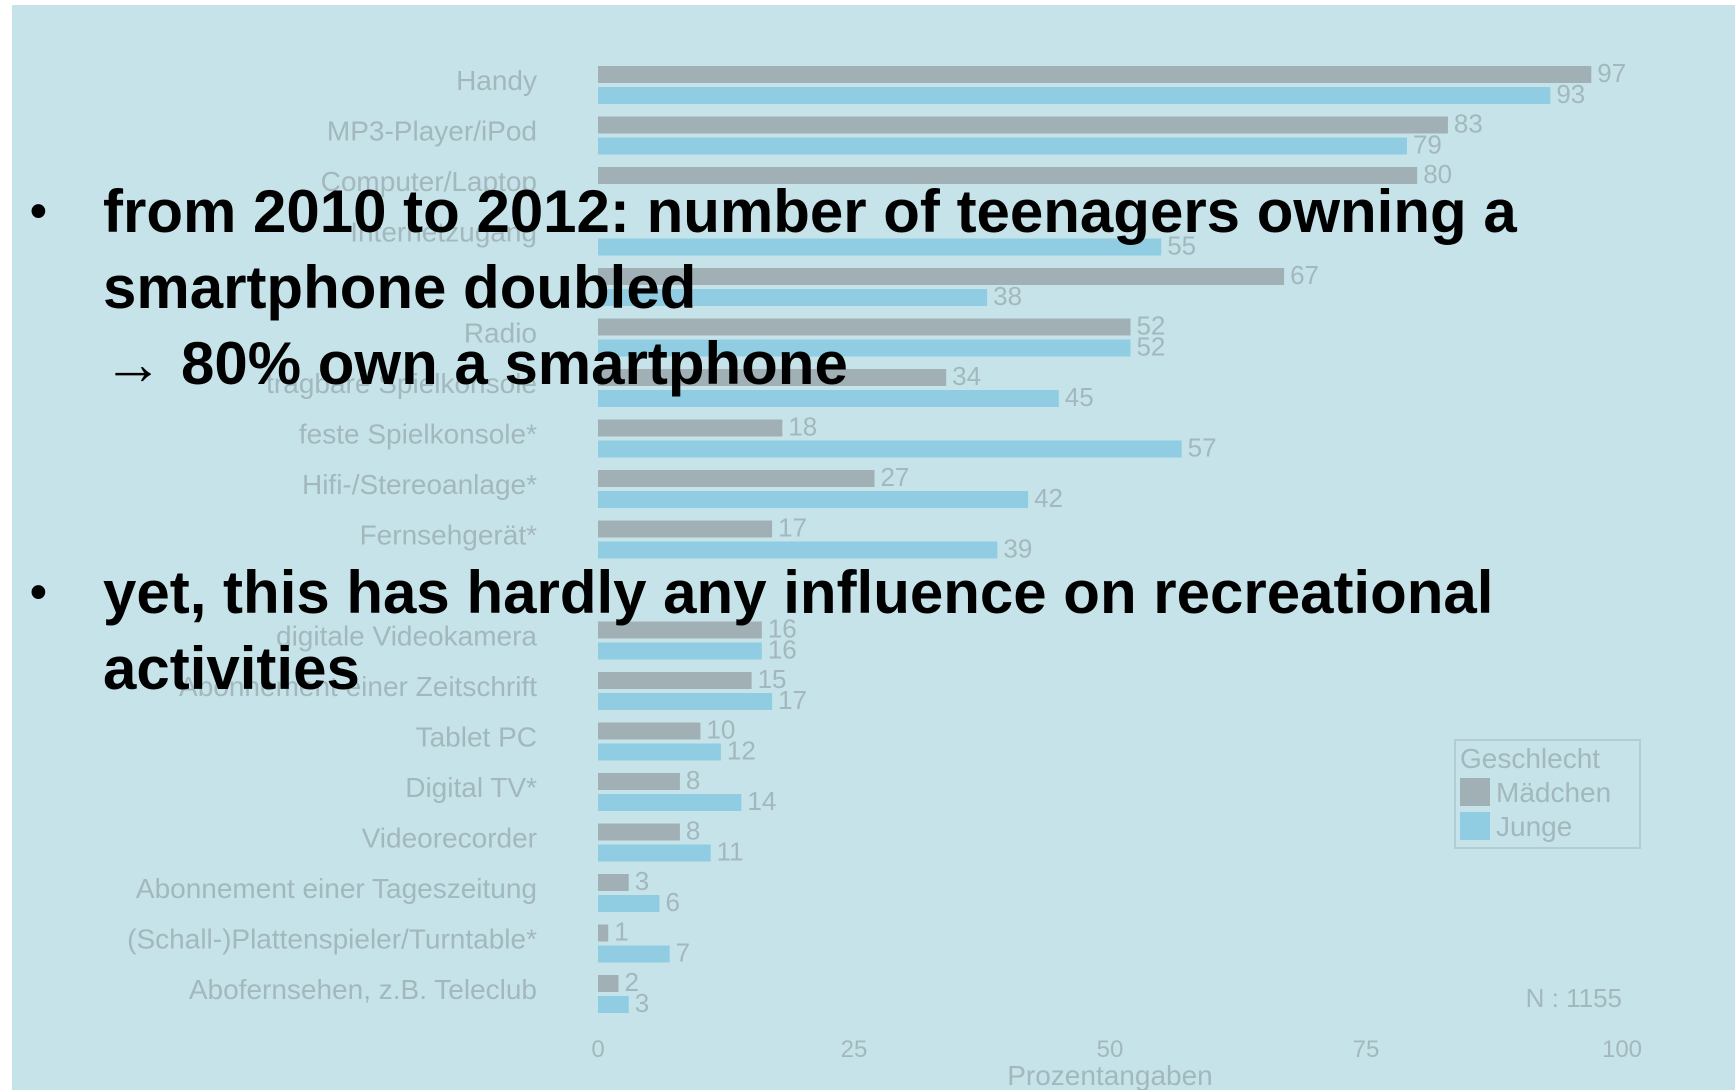 This screenshot has width=1735, height=1090. What do you see at coordinates (1110, 1049) in the screenshot?
I see `x-tick-label: 50` at bounding box center [1110, 1049].